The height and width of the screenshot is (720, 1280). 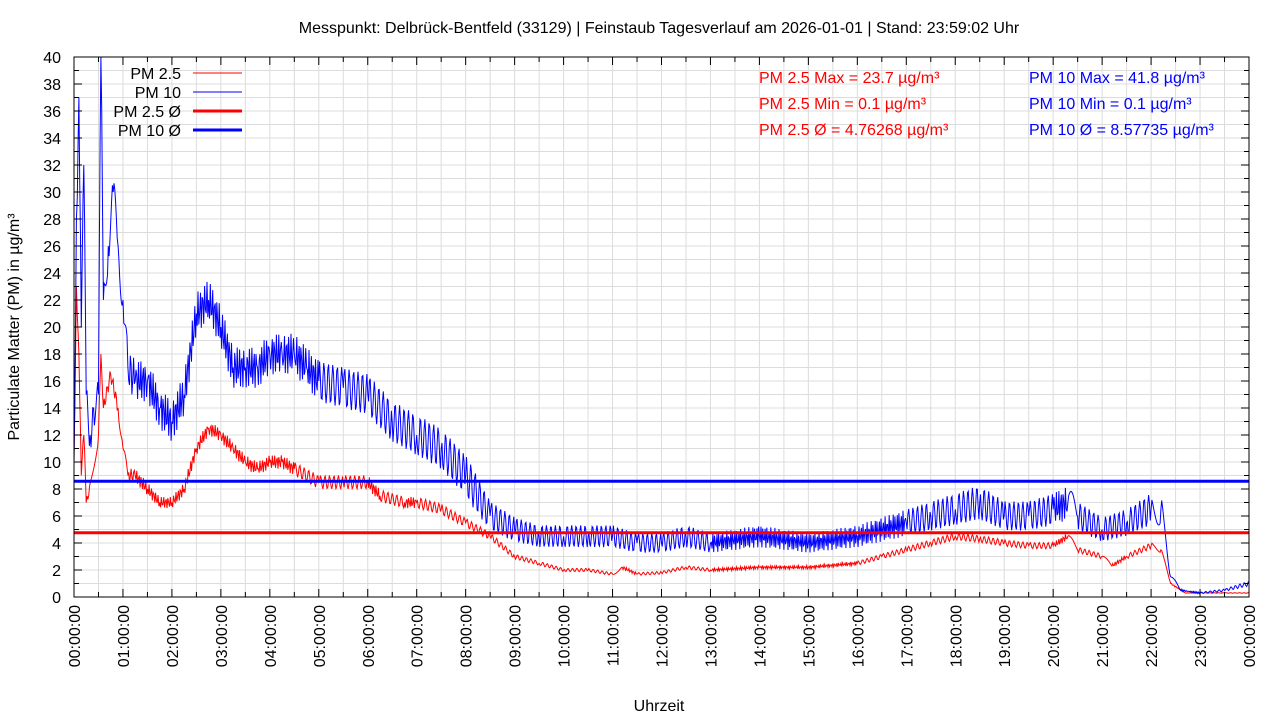 What do you see at coordinates (52, 409) in the screenshot?
I see `y-tick-label: 14` at bounding box center [52, 409].